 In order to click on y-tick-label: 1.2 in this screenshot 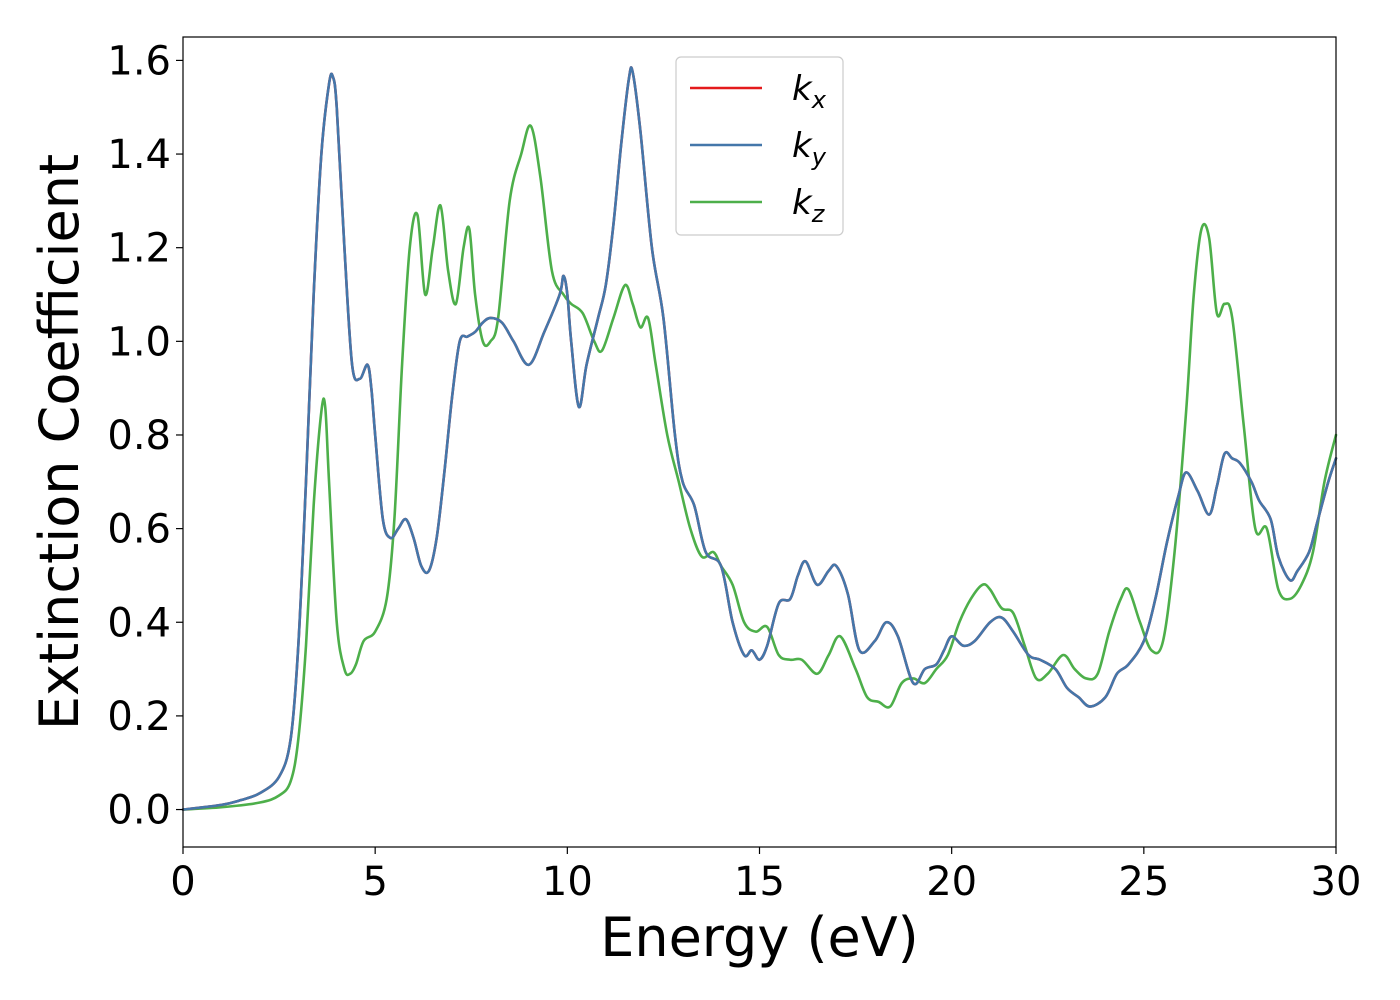, I will do `click(139, 249)`.